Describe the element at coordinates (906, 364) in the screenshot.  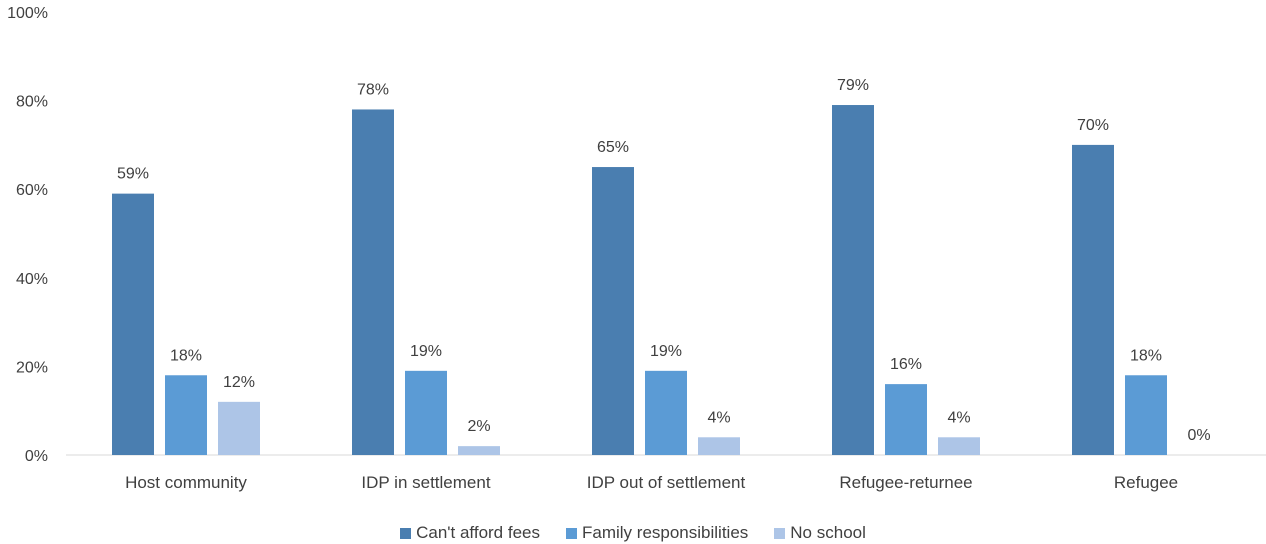
I see `data-label: 16%` at that location.